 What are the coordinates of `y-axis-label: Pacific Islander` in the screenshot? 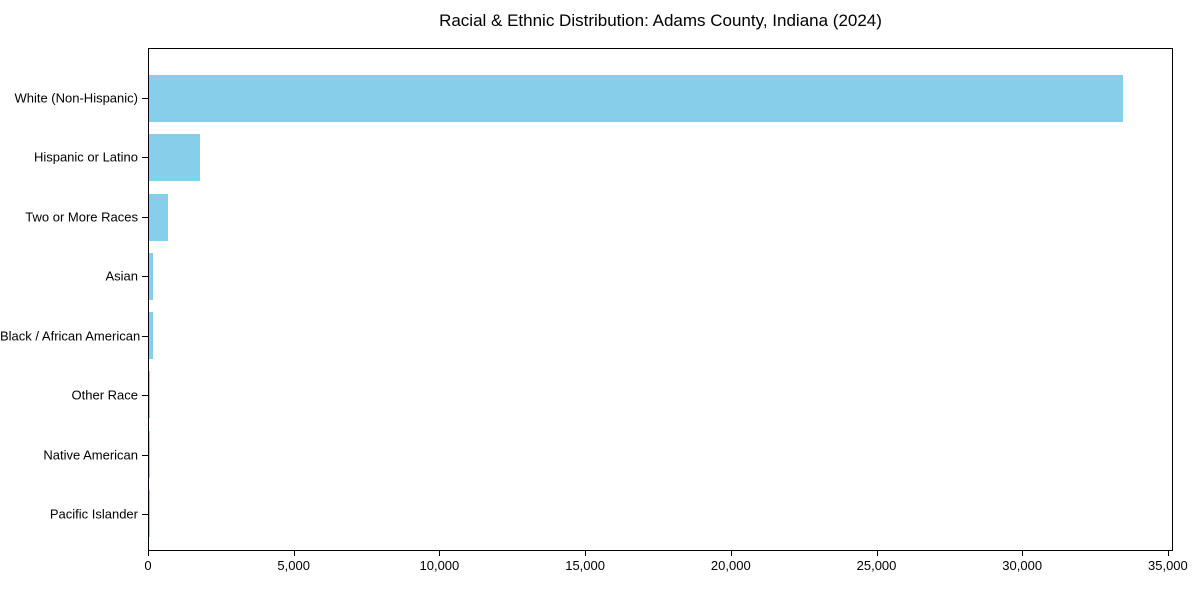 It's located at (93, 514).